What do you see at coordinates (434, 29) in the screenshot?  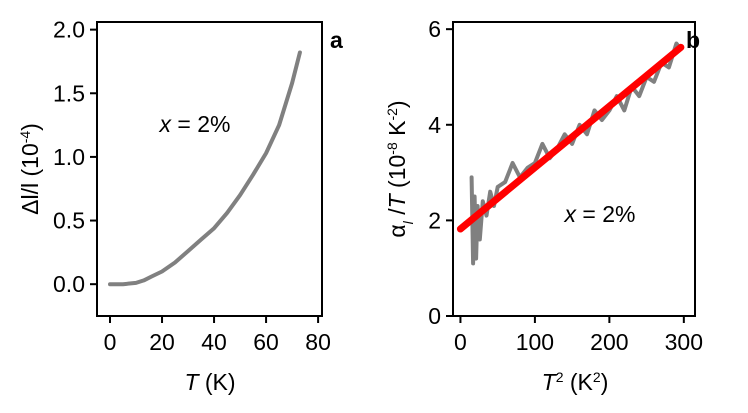 I see `y-tick-label: 6` at bounding box center [434, 29].